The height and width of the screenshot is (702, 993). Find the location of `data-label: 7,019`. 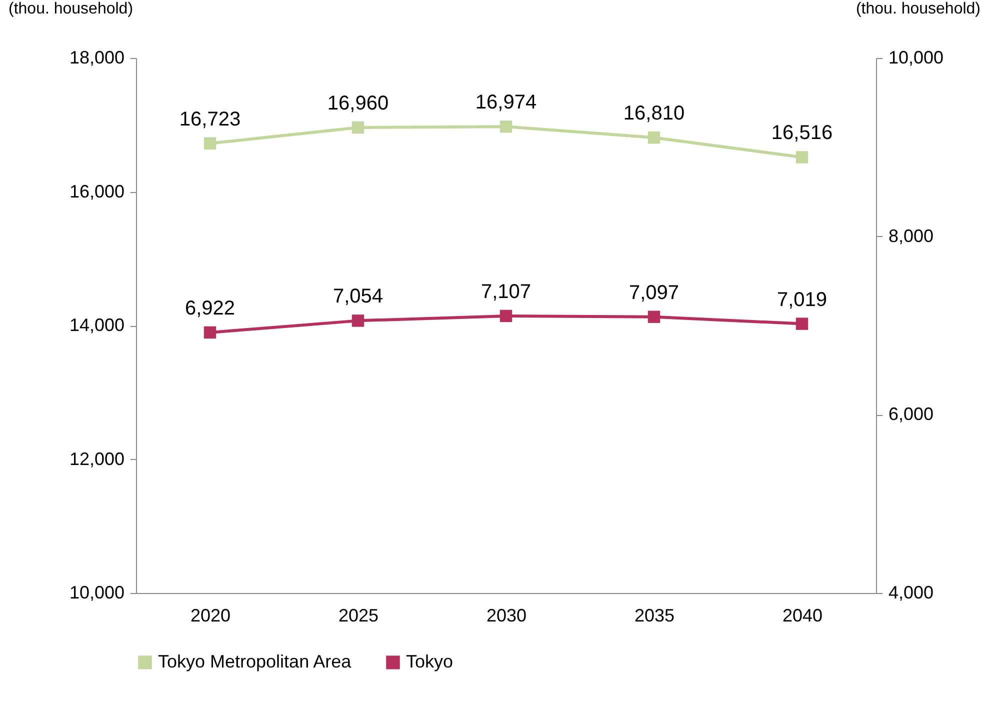

data-label: 7,019 is located at coordinates (802, 299).